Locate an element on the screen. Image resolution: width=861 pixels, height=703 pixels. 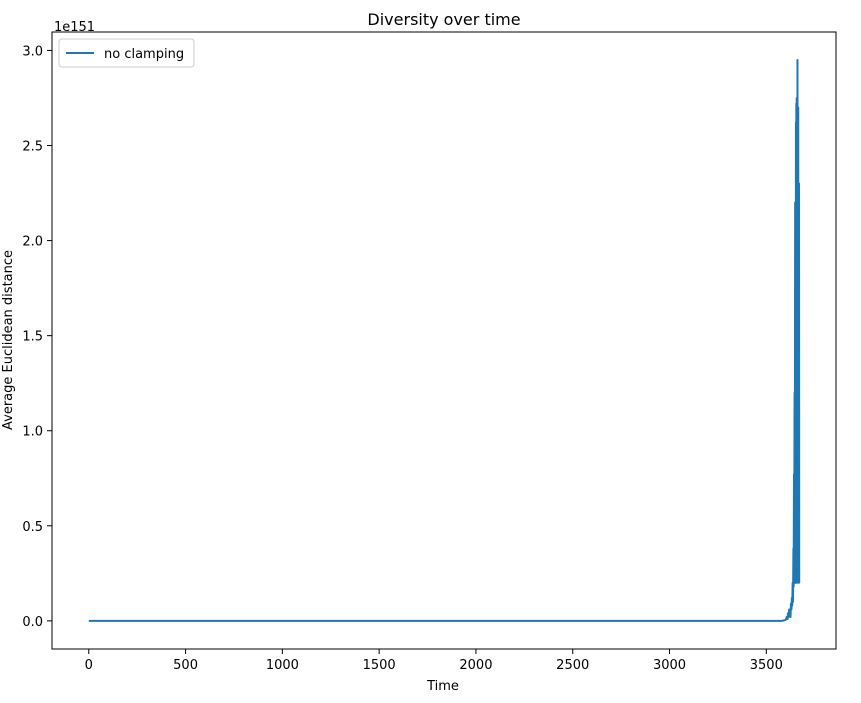
x-tick-label: 3500 is located at coordinates (766, 665).